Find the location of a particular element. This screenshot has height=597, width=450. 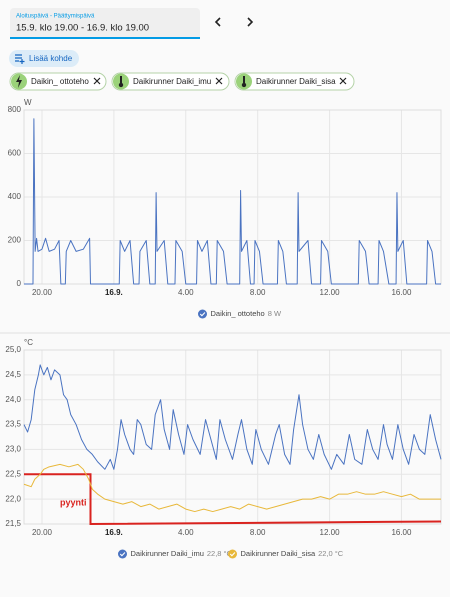

legend-item: Daikirunner Daiki_sisa 22,0 °C is located at coordinates (286, 554).